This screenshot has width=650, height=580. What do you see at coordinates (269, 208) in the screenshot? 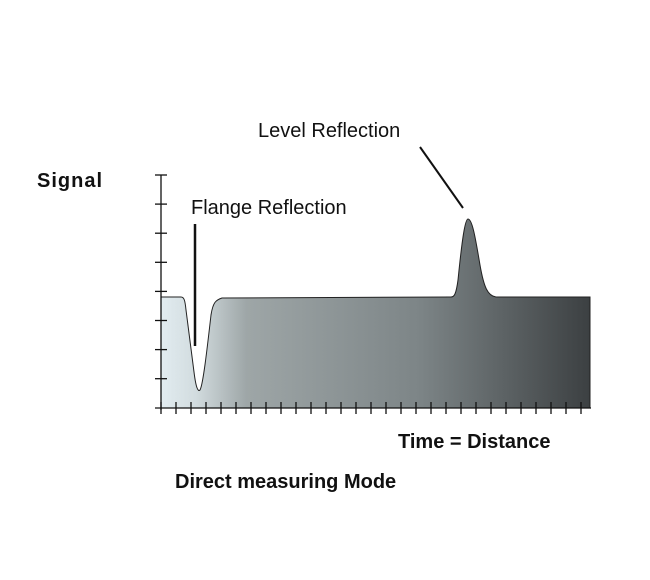
I see `flange-reflection-label: Flange Reflection` at bounding box center [269, 208].